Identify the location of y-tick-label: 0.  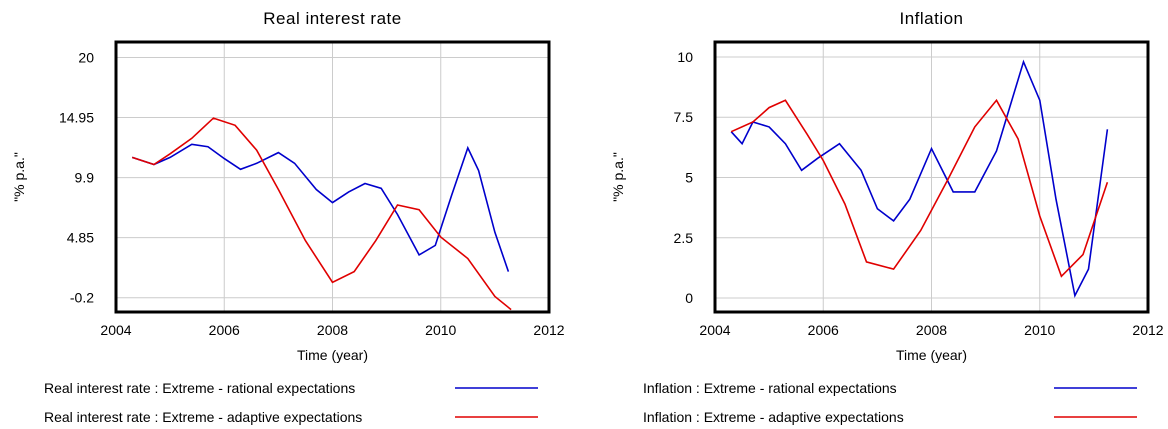
(689, 298).